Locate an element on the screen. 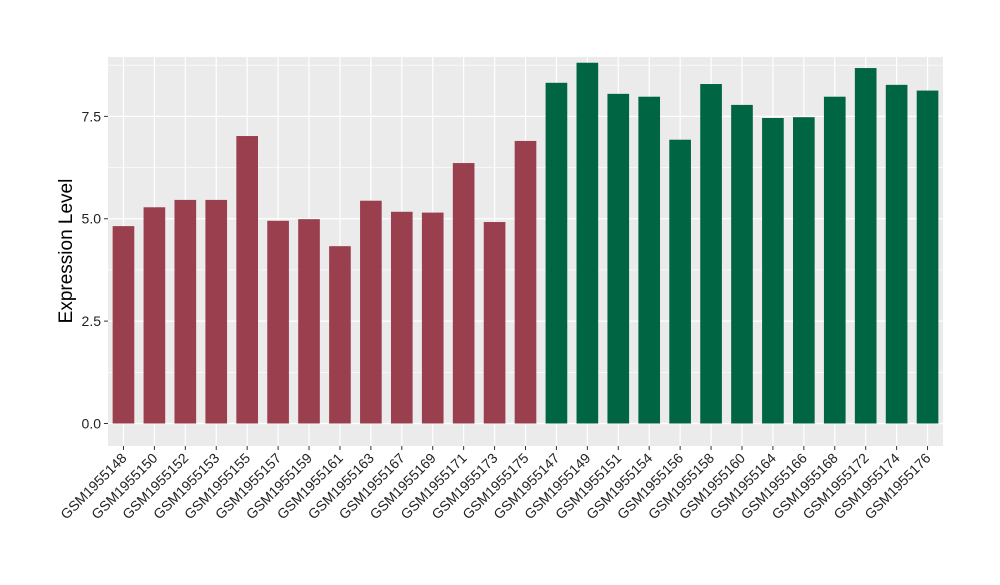 The height and width of the screenshot is (585, 1000). bar-GSM1955171 is located at coordinates (463, 293).